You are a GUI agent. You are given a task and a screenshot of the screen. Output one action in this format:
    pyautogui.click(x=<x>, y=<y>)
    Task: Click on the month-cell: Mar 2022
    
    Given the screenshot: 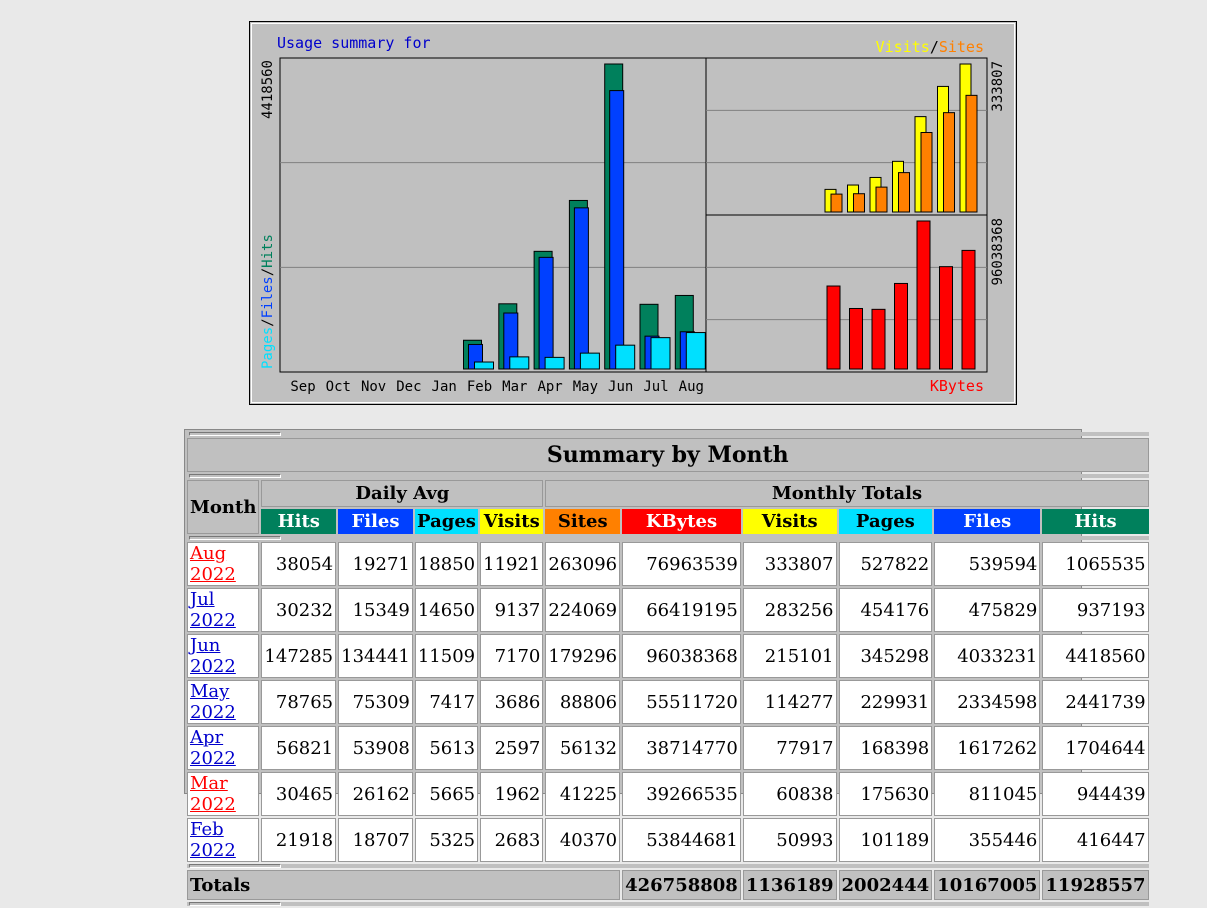 What is the action you would take?
    pyautogui.click(x=223, y=794)
    